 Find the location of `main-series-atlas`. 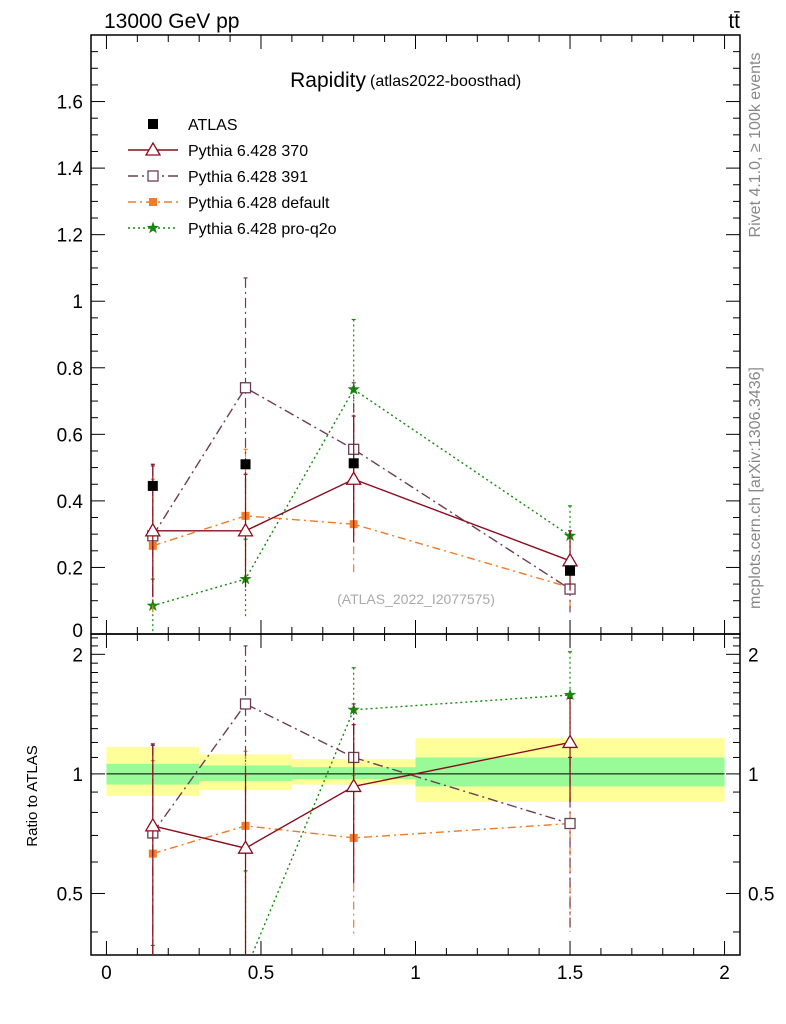

main-series-atlas is located at coordinates (361, 517).